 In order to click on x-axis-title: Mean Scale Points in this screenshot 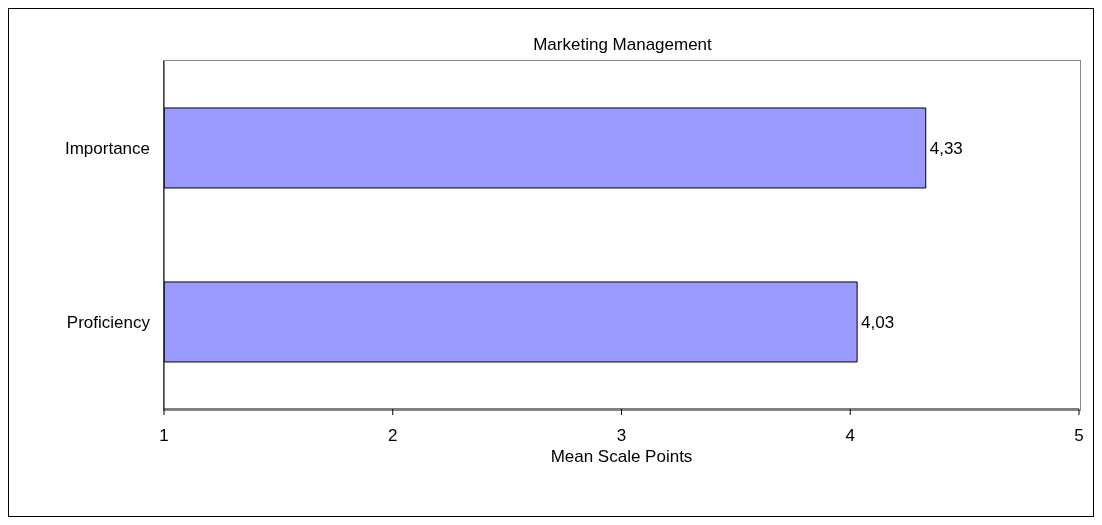, I will do `click(621, 456)`.